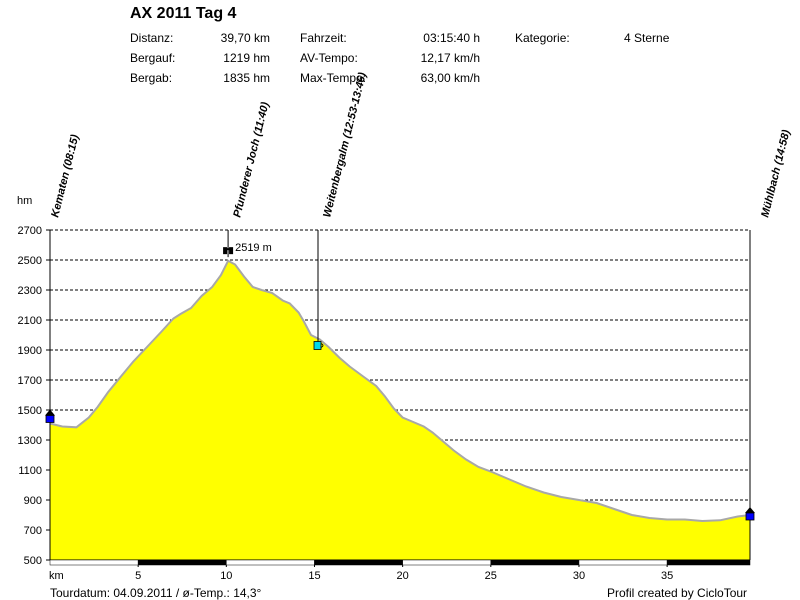 This screenshot has width=800, height=600. I want to click on distanz-label: Distanz:, so click(152, 38).